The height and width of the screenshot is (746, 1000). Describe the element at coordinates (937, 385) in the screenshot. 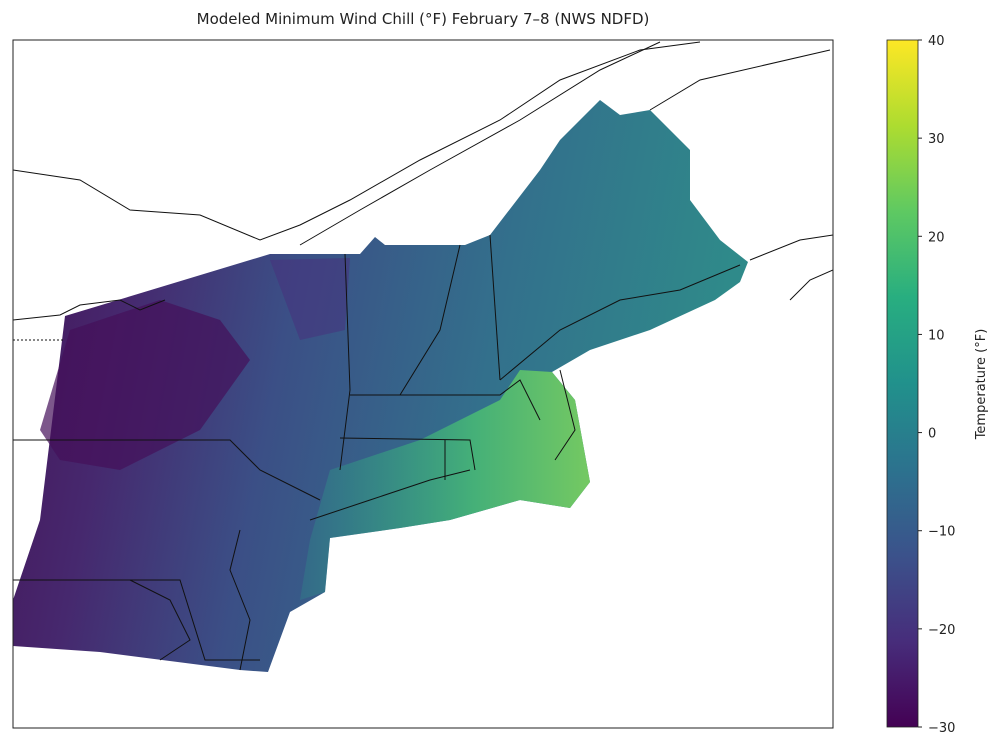

I see `colorbar: 40 30 20 10 0 −10 −20 −30 Temperature (°F)` at that location.